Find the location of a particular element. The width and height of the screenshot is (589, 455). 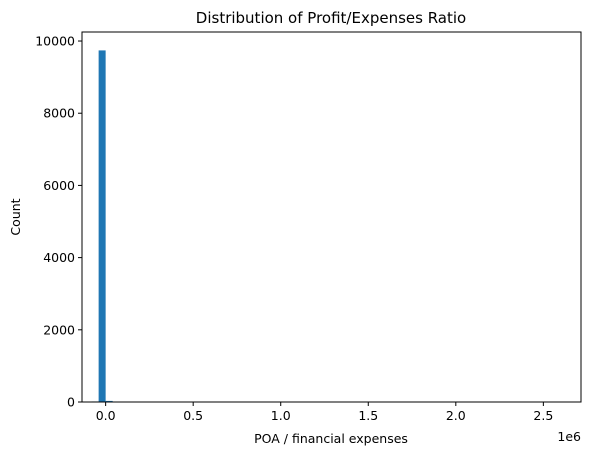

x-tick-label: 1.5 is located at coordinates (368, 415).